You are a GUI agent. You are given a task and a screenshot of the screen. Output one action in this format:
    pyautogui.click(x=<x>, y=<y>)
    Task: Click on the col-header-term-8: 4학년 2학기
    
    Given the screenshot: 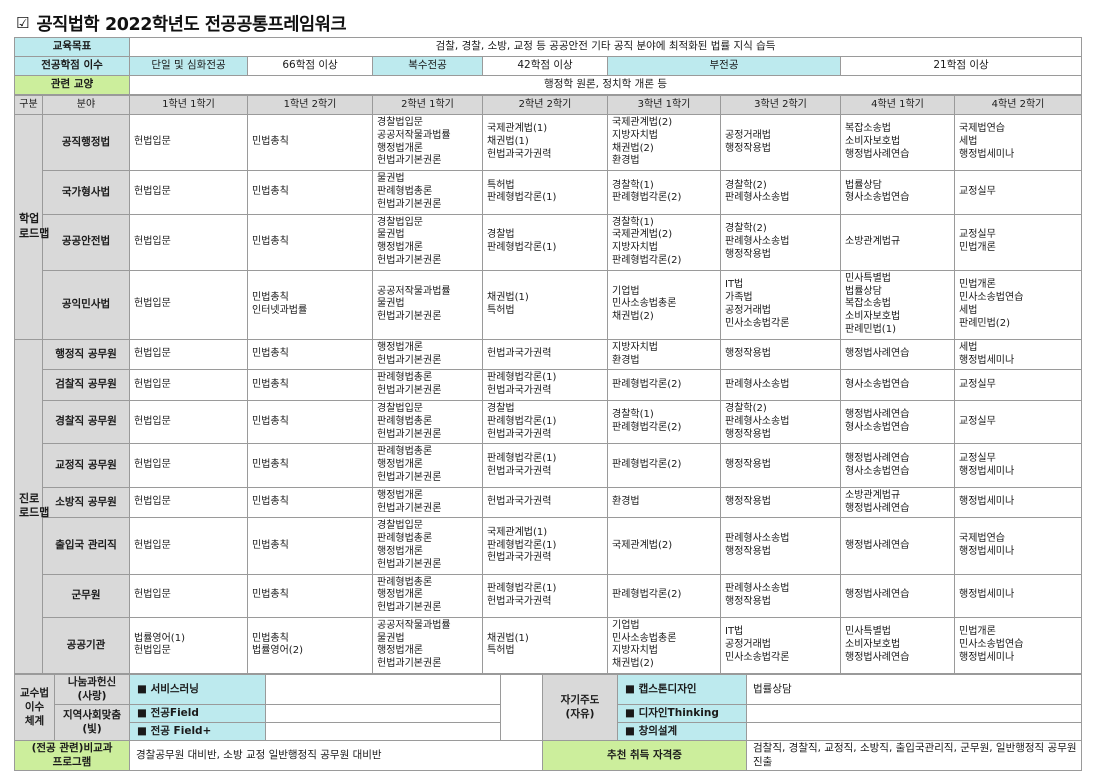 What is the action you would take?
    pyautogui.click(x=1018, y=105)
    